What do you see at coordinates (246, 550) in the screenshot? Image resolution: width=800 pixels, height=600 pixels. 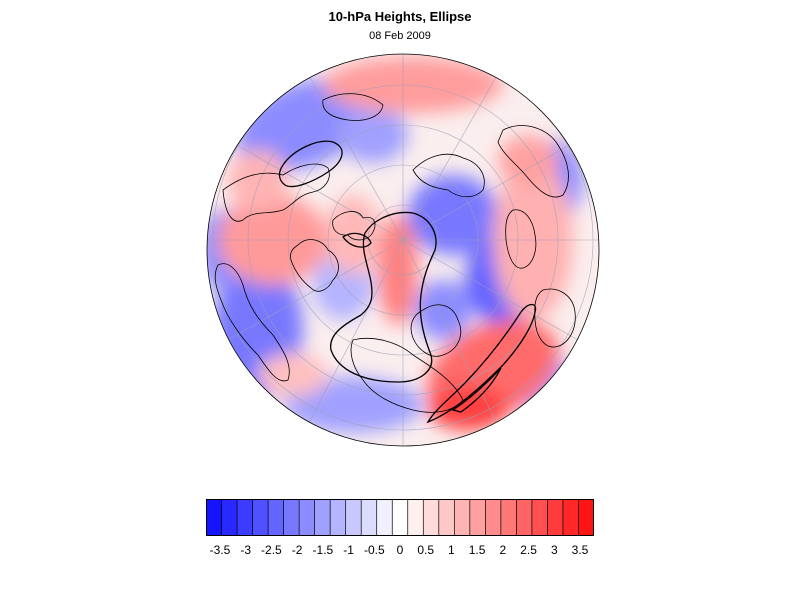 I see `colorbar-tick-label: -3` at bounding box center [246, 550].